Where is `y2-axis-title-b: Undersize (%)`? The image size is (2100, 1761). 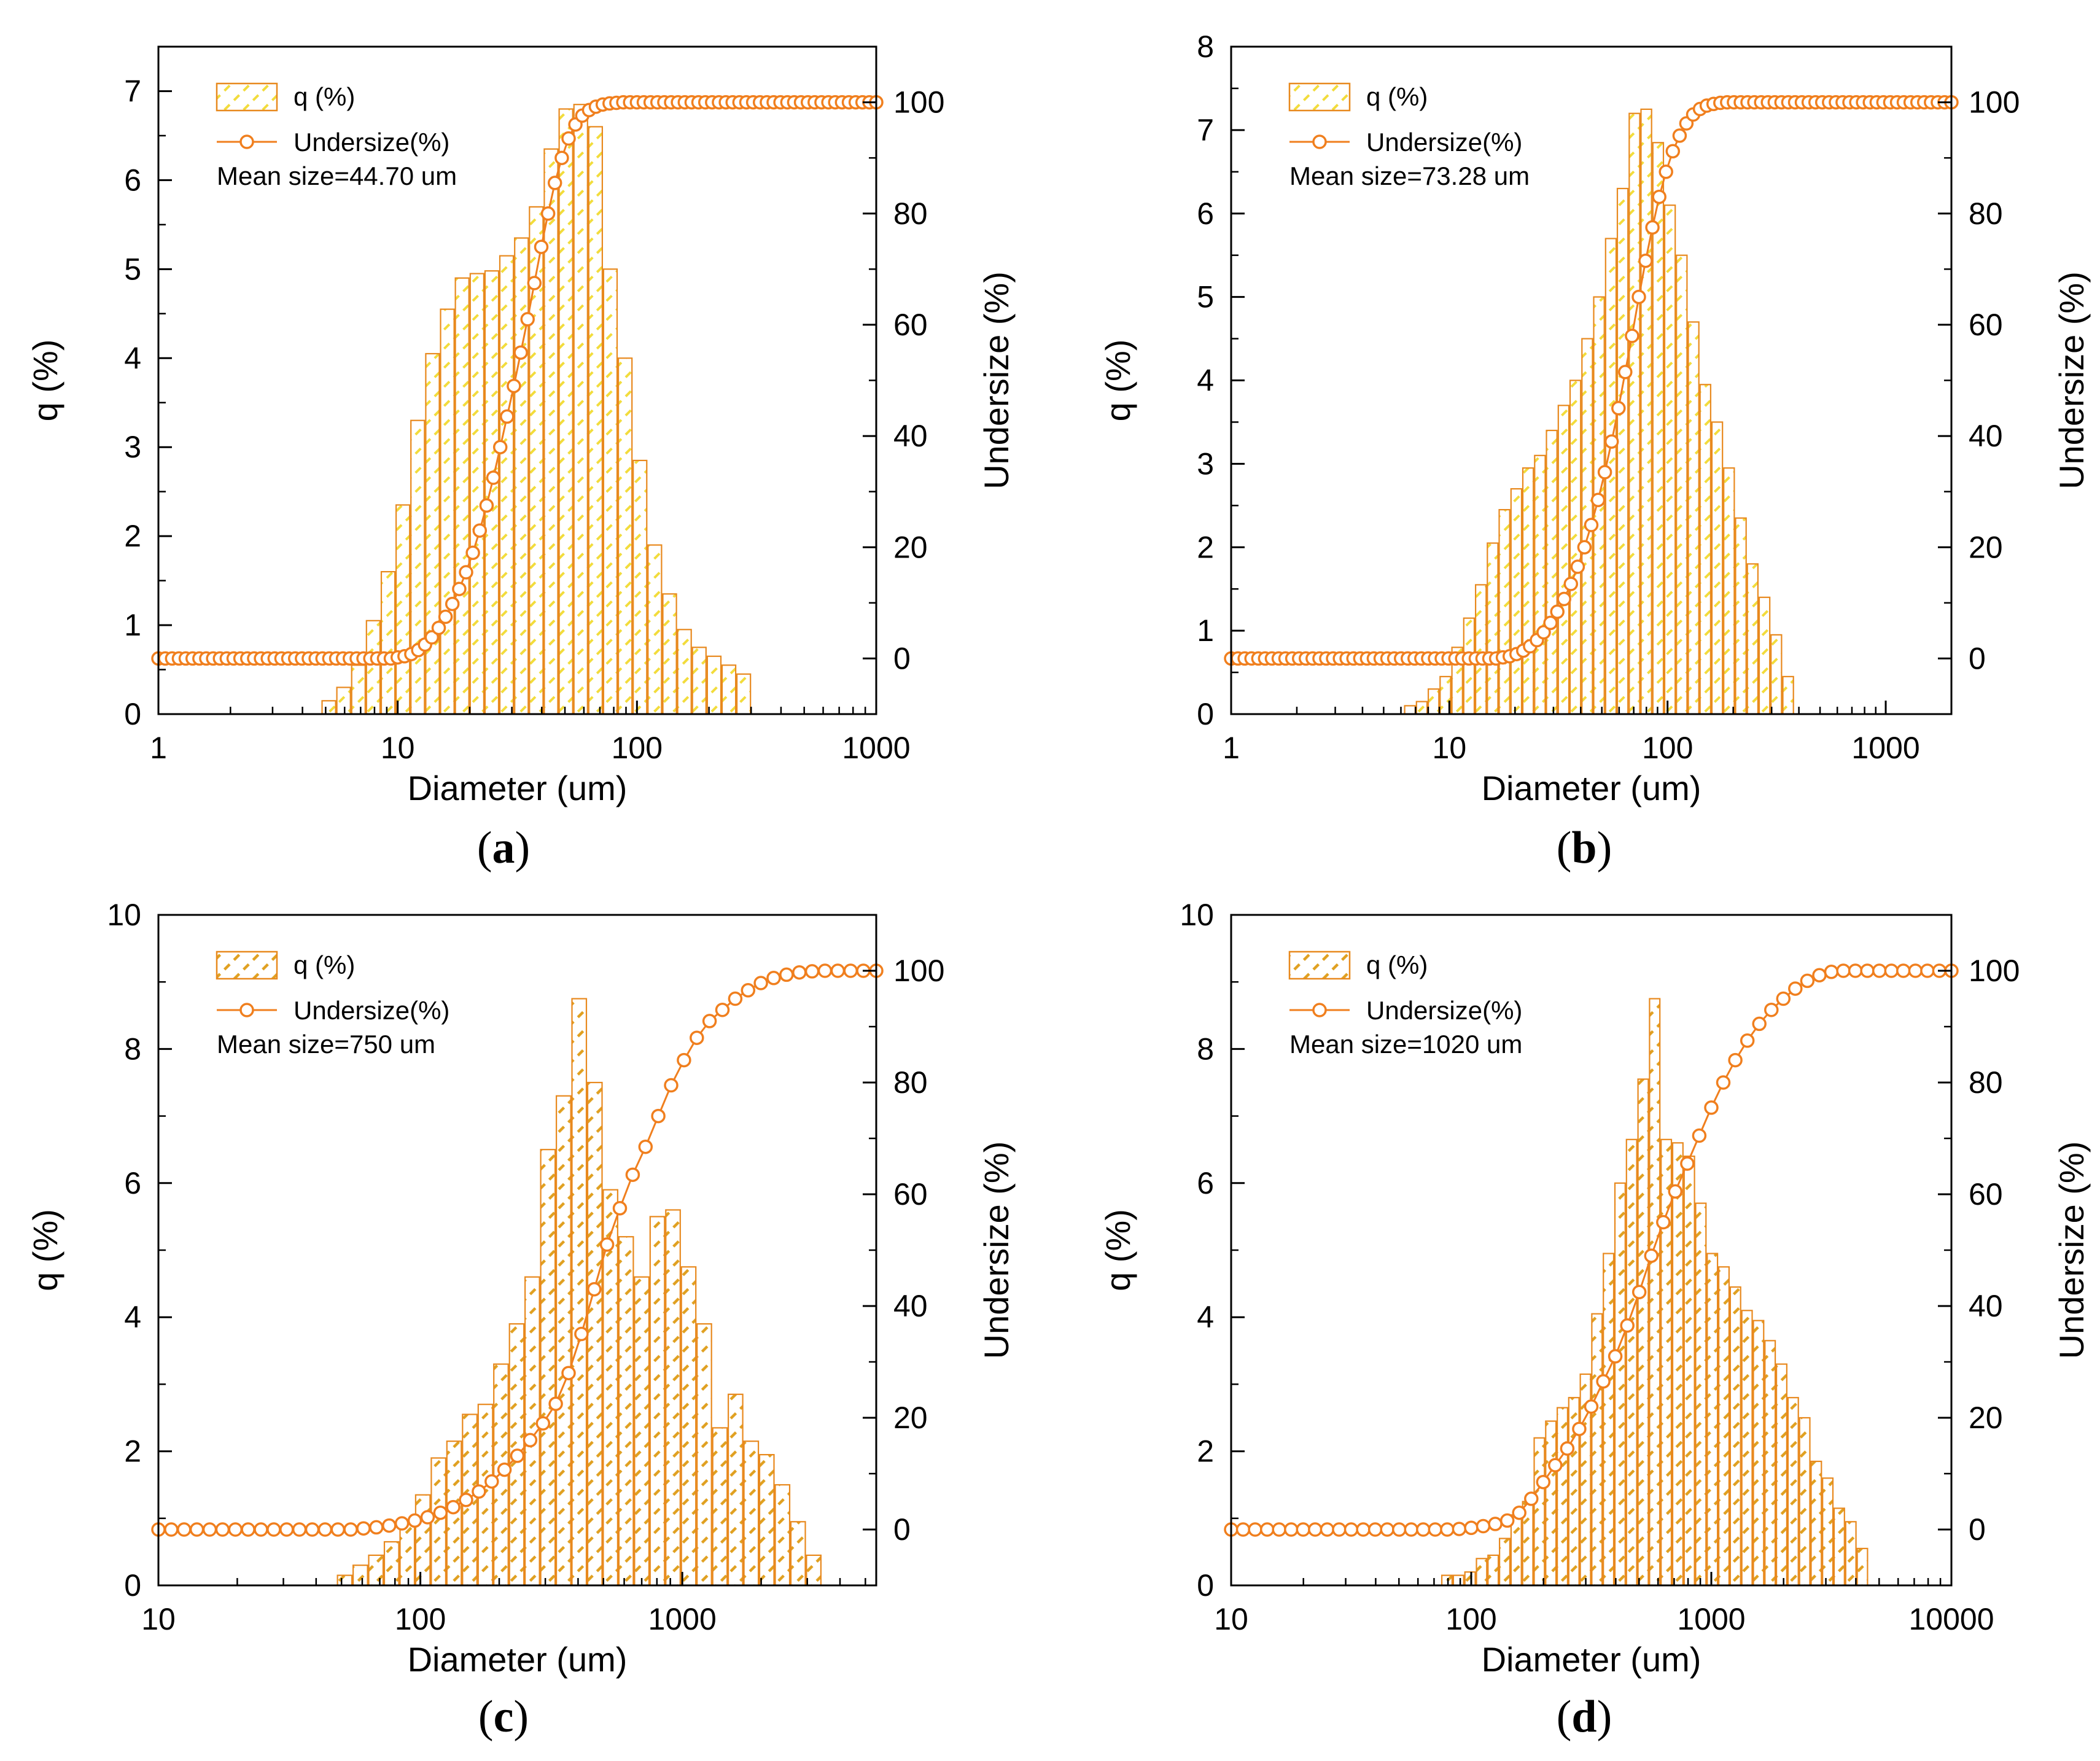 y2-axis-title-b: Undersize (%) is located at coordinates (2071, 380).